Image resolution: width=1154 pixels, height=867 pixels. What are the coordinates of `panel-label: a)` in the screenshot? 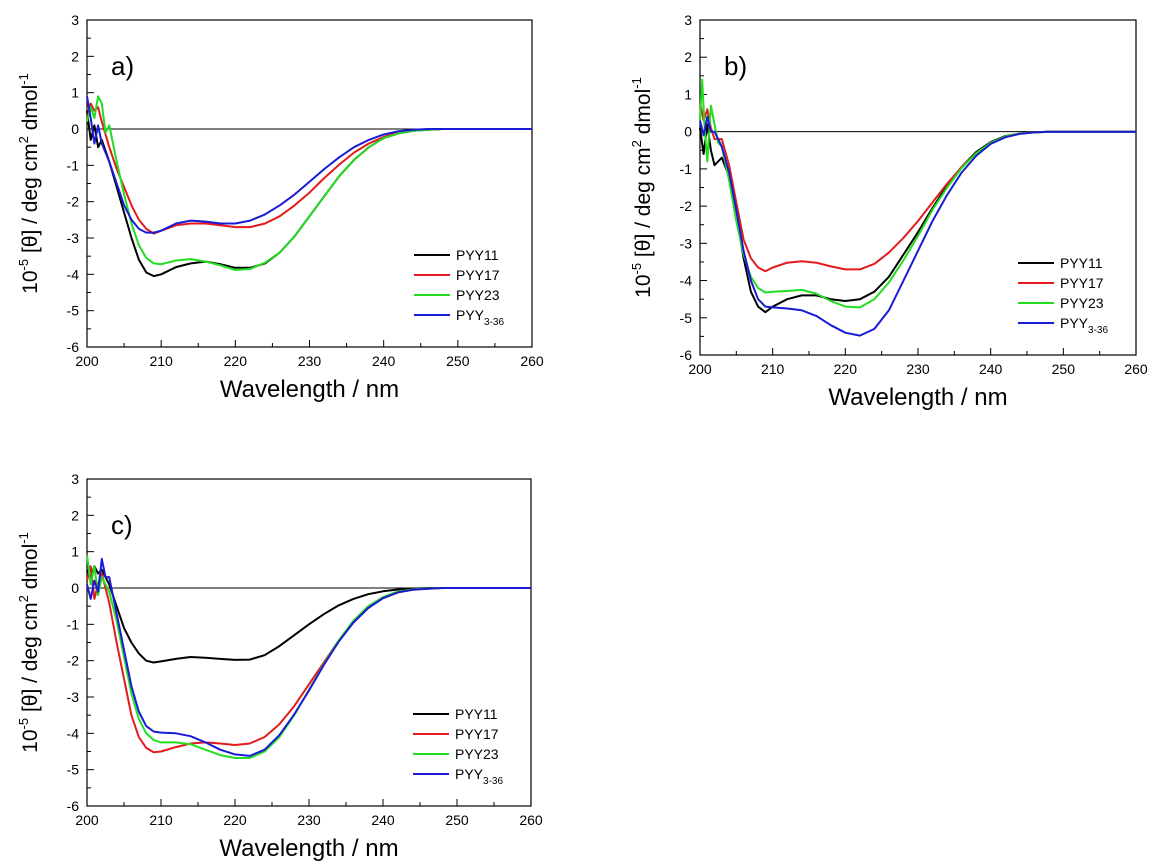 It's located at (122, 66).